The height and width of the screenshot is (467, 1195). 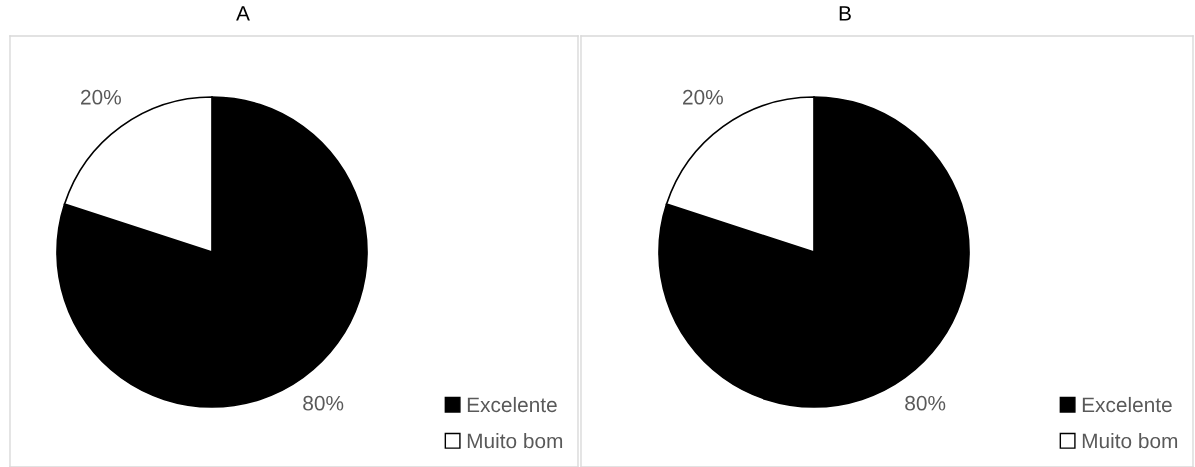 What do you see at coordinates (243, 13) in the screenshot?
I see `chart-title: A` at bounding box center [243, 13].